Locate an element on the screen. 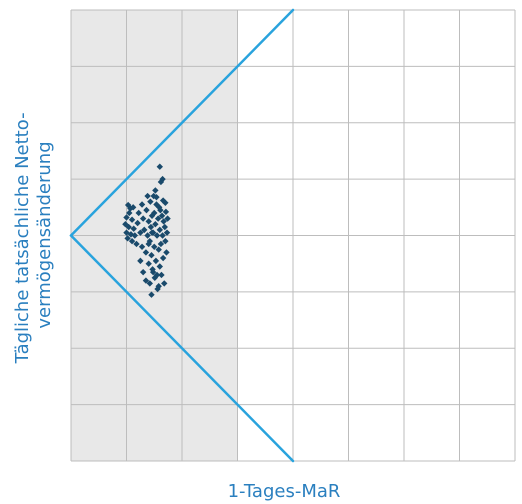 Image resolution: width=522 pixels, height=504 pixels. data-points is located at coordinates (146, 230).